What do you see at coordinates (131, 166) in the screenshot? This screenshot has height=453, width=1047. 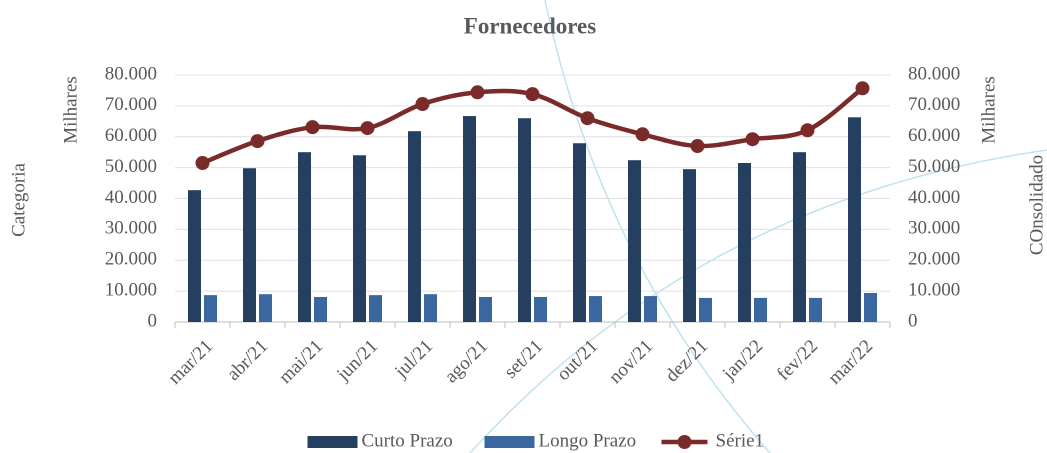 I see `y-tick-label: 50.000` at bounding box center [131, 166].